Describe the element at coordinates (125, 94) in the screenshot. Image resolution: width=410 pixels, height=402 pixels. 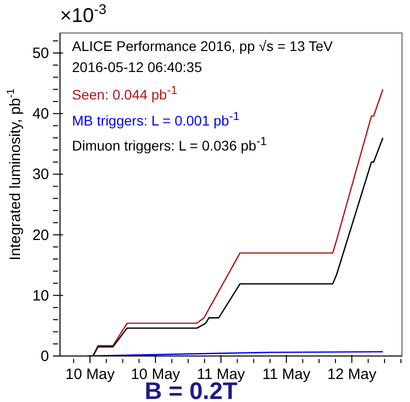
I see `text: Seen: 0.044 pb$^{-1}$` at that location.